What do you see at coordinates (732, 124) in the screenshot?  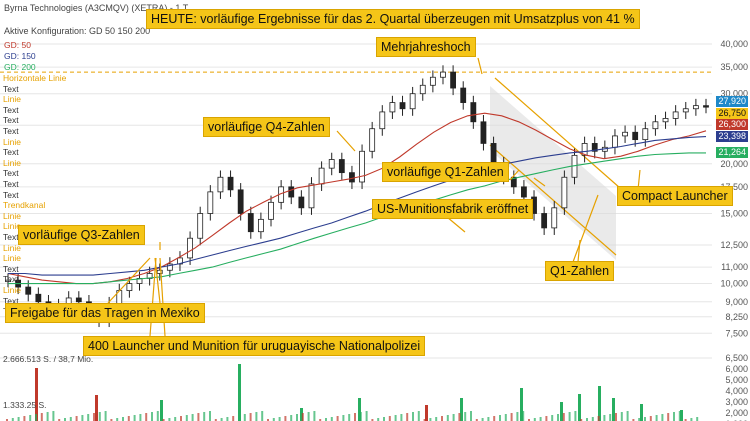 I see `price-tag-gd50: 26,300` at bounding box center [732, 124].